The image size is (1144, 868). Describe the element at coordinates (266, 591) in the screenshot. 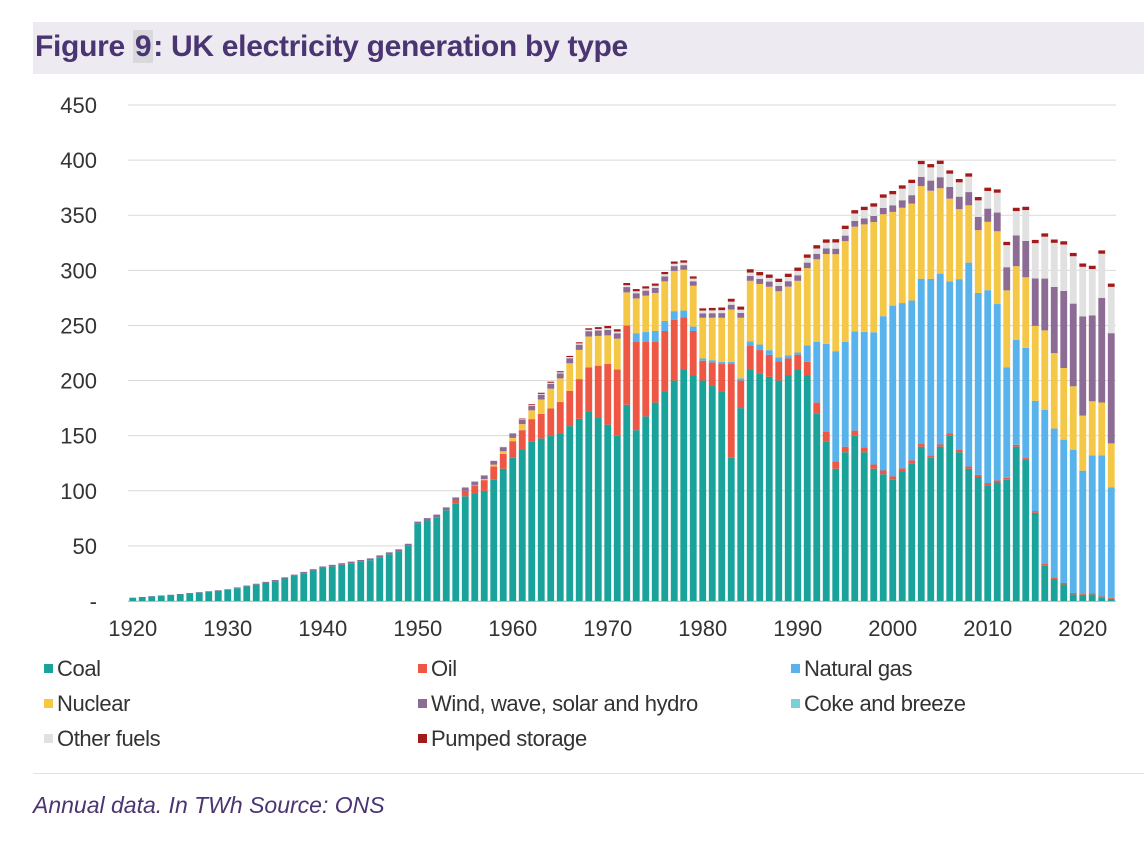

I see `bar-stack-1934` at that location.